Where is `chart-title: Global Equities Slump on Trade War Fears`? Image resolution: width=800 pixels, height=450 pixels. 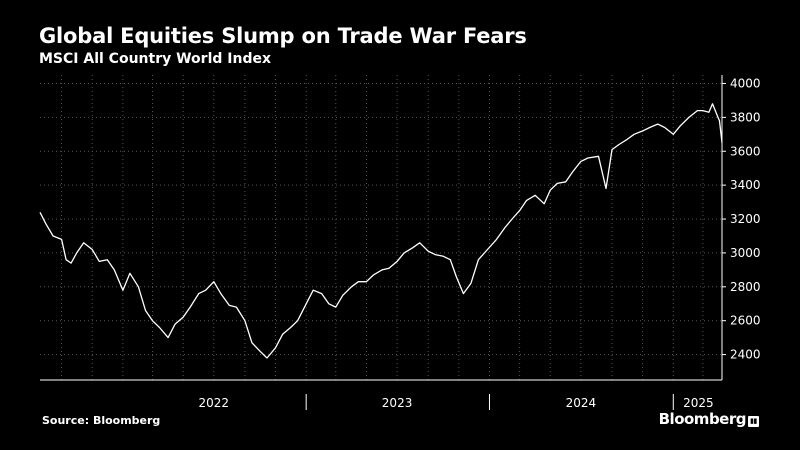 chart-title: Global Equities Slump on Trade War Fears is located at coordinates (283, 36).